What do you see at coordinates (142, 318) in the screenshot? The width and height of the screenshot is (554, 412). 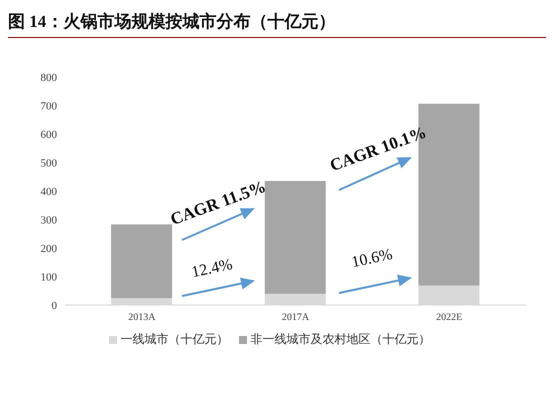 I see `x-tick-label: 2013A` at bounding box center [142, 318].